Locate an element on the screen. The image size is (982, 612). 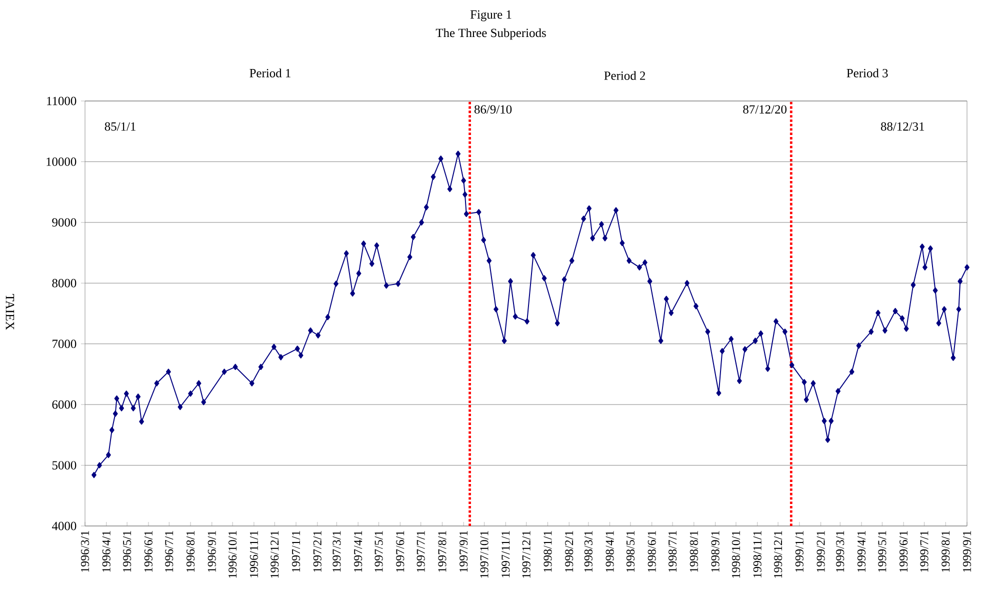
y-tick-label: 9000 is located at coordinates (64, 222).